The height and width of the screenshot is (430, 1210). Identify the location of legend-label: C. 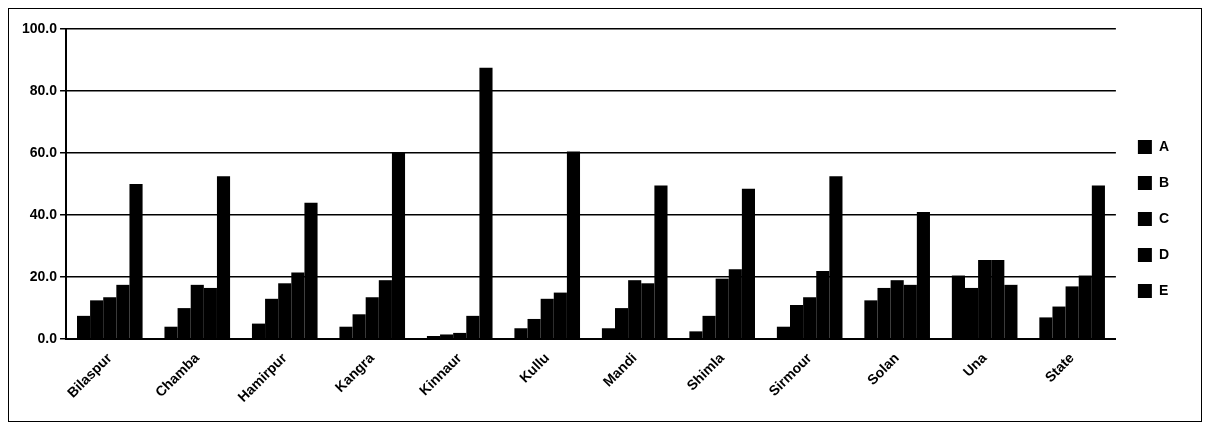
(1164, 217).